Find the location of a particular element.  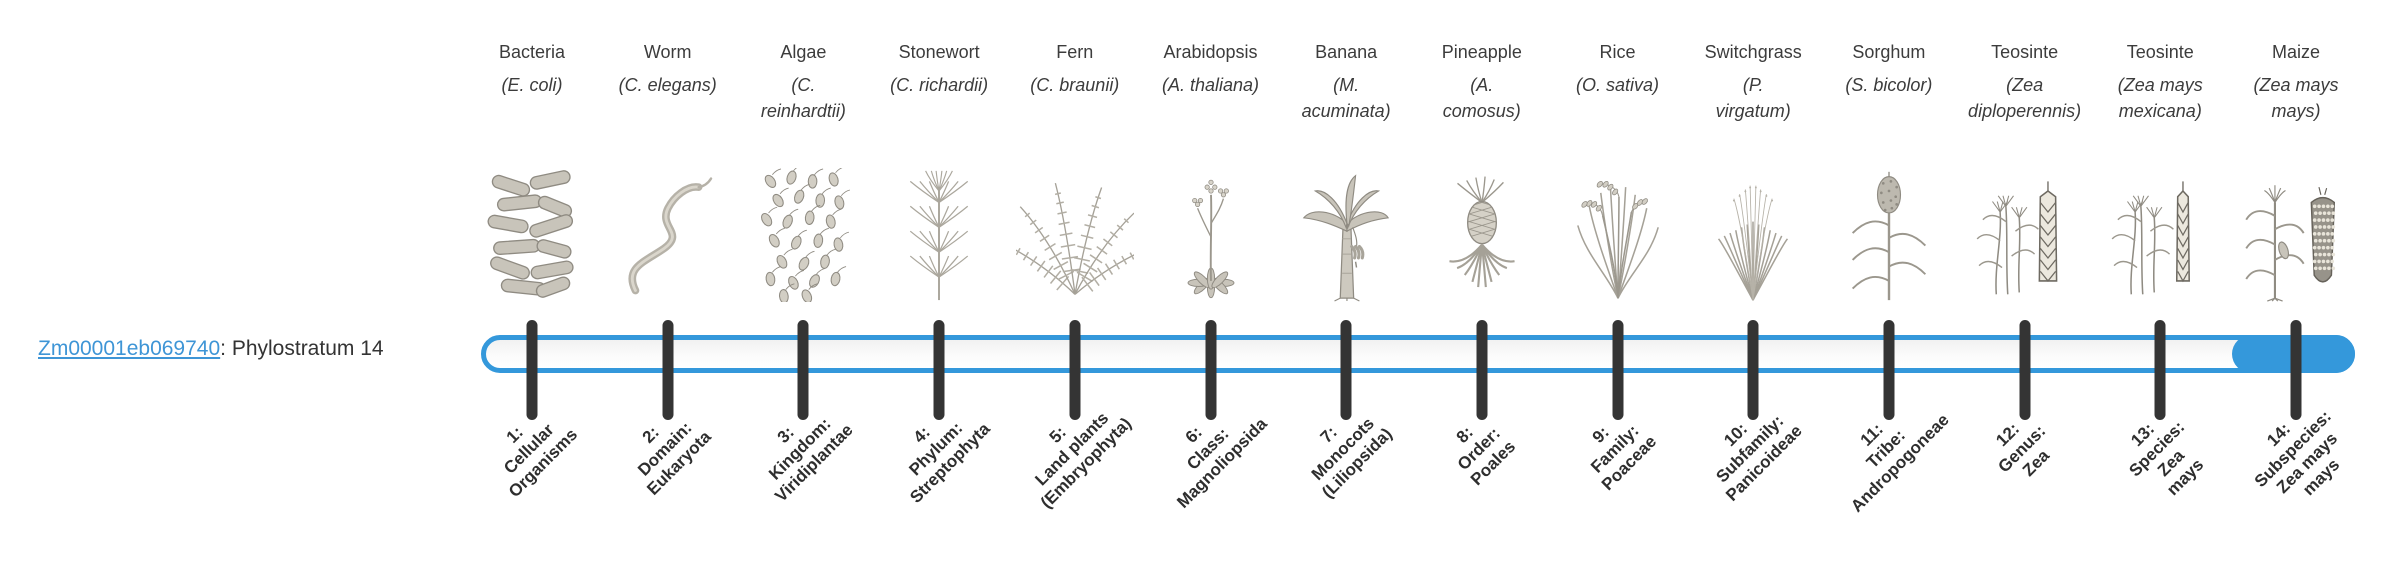

timeline-bar is located at coordinates (1418, 354).